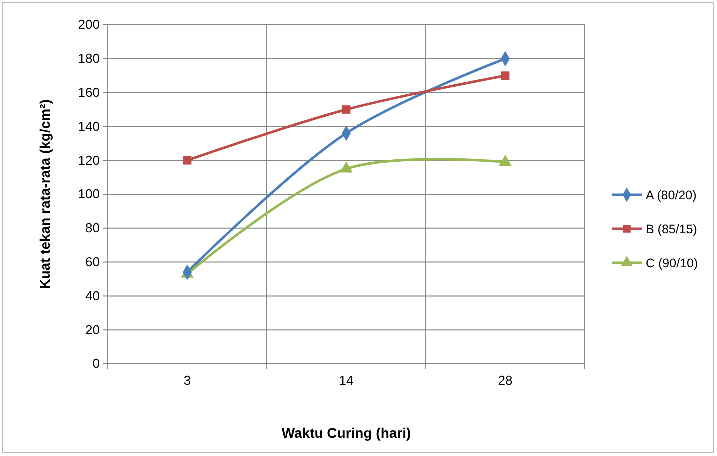 Image resolution: width=717 pixels, height=456 pixels. What do you see at coordinates (93, 262) in the screenshot?
I see `y-tick-label: 60` at bounding box center [93, 262].